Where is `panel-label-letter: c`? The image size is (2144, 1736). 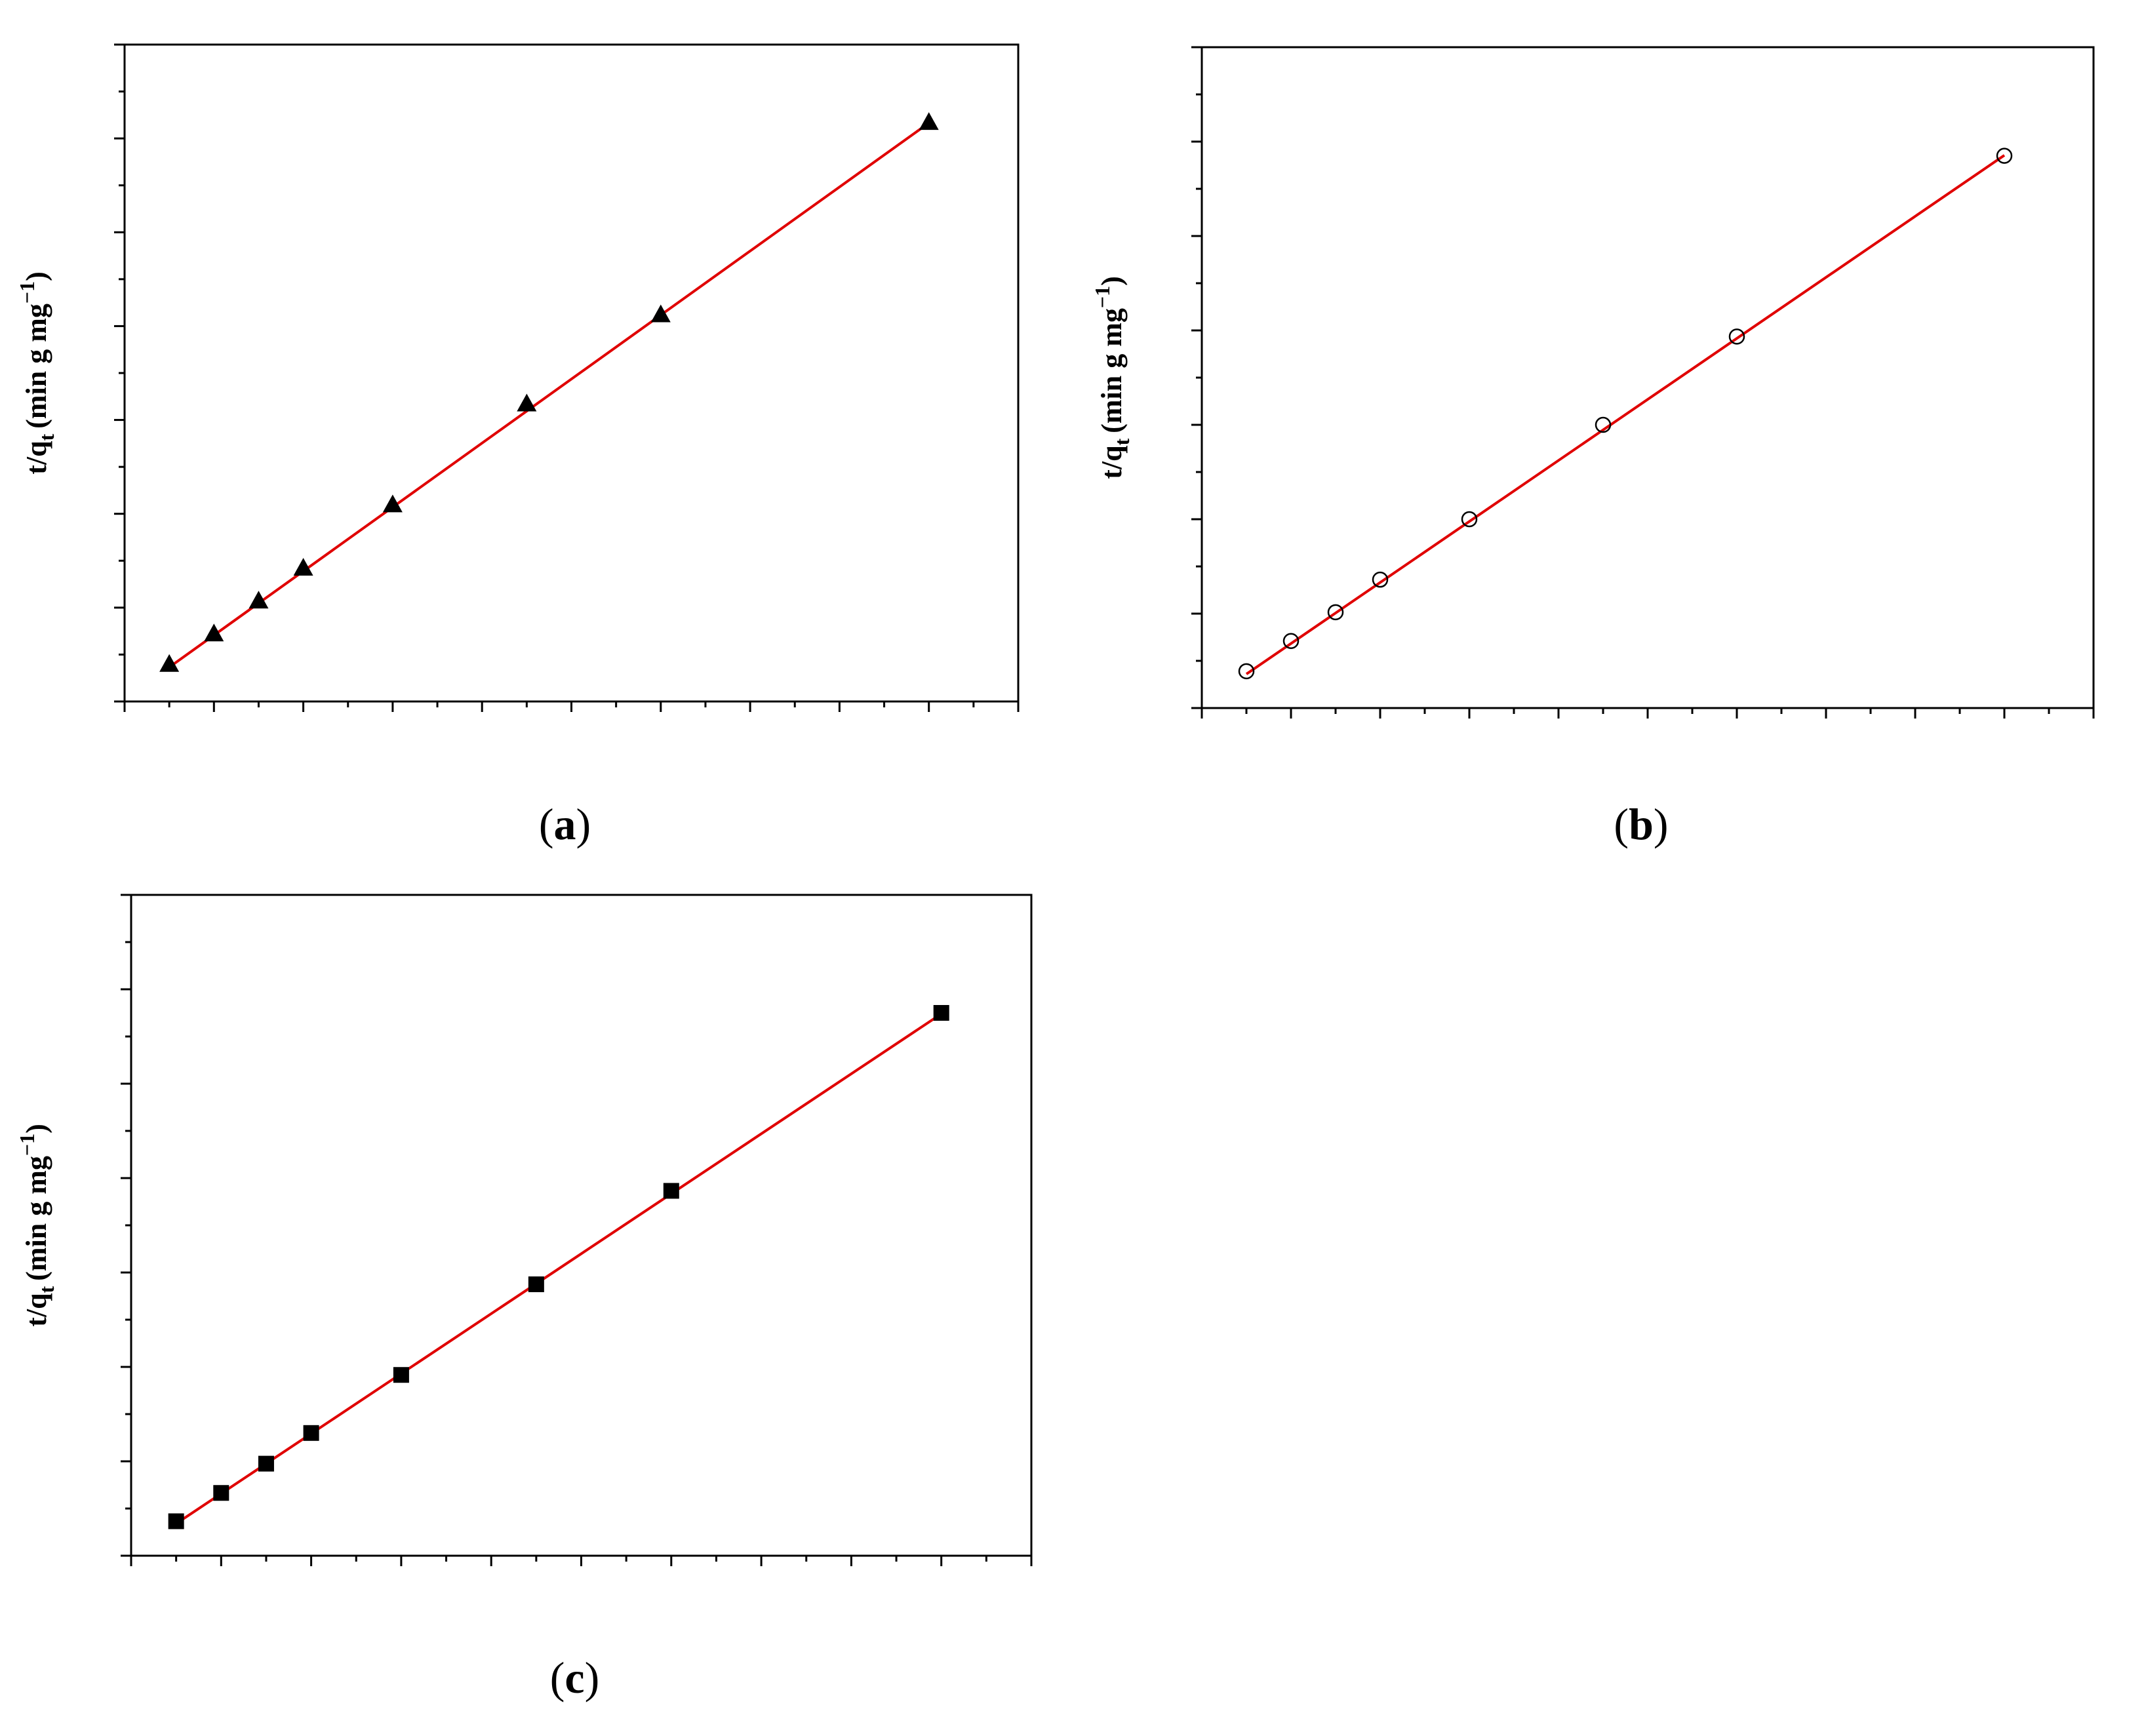
panel-label-letter: c is located at coordinates (574, 1678).